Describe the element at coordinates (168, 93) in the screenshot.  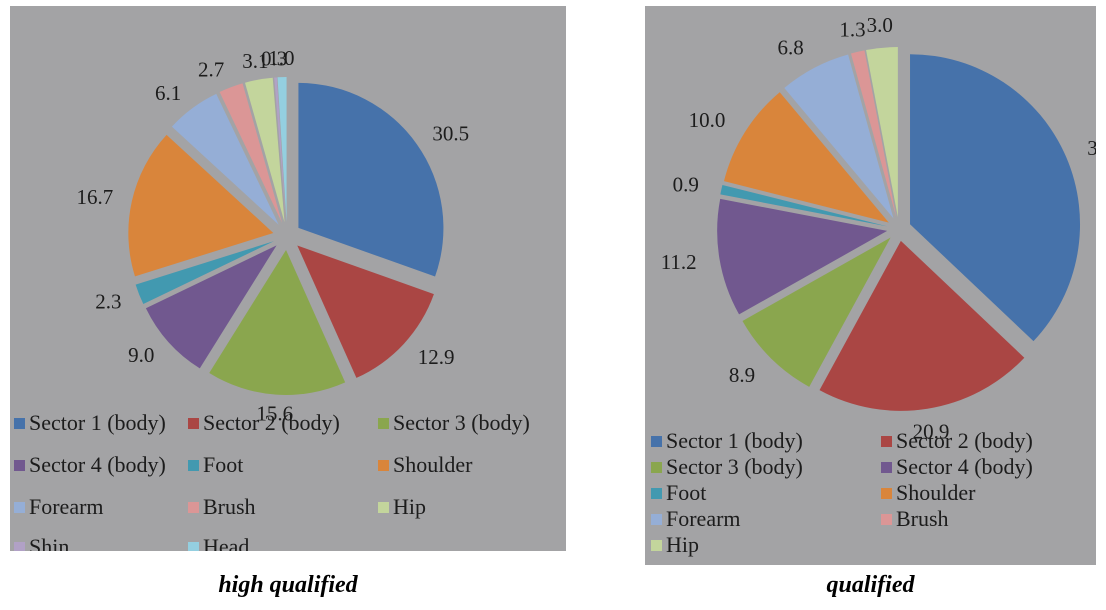
I see `data-label-forearm: 6.1` at that location.